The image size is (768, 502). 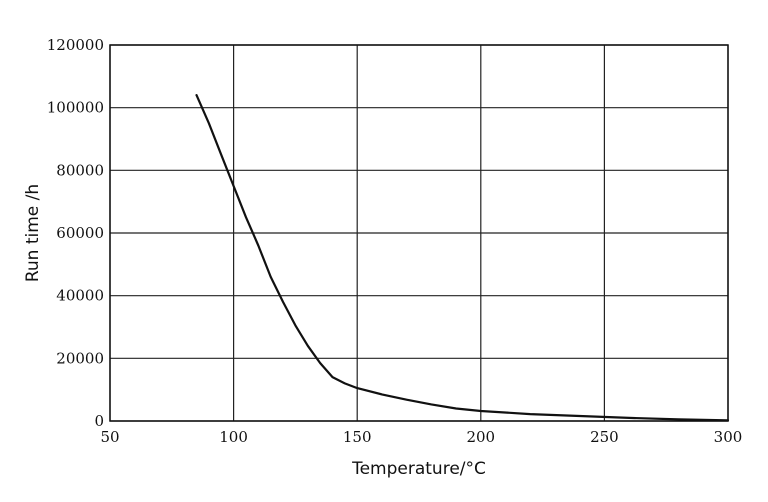 What do you see at coordinates (109, 437) in the screenshot?
I see `x-tick-label: 50` at bounding box center [109, 437].